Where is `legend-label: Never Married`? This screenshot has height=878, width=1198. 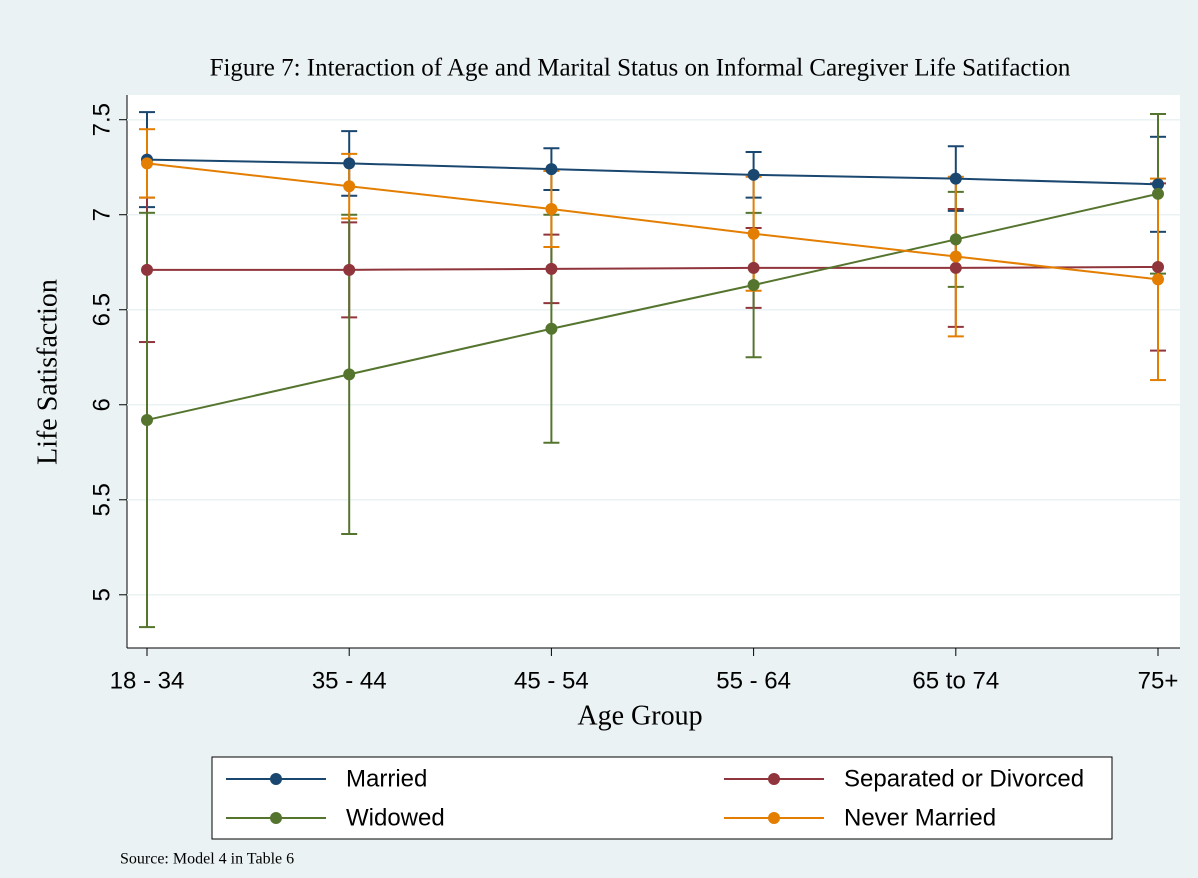 legend-label: Never Married is located at coordinates (920, 817).